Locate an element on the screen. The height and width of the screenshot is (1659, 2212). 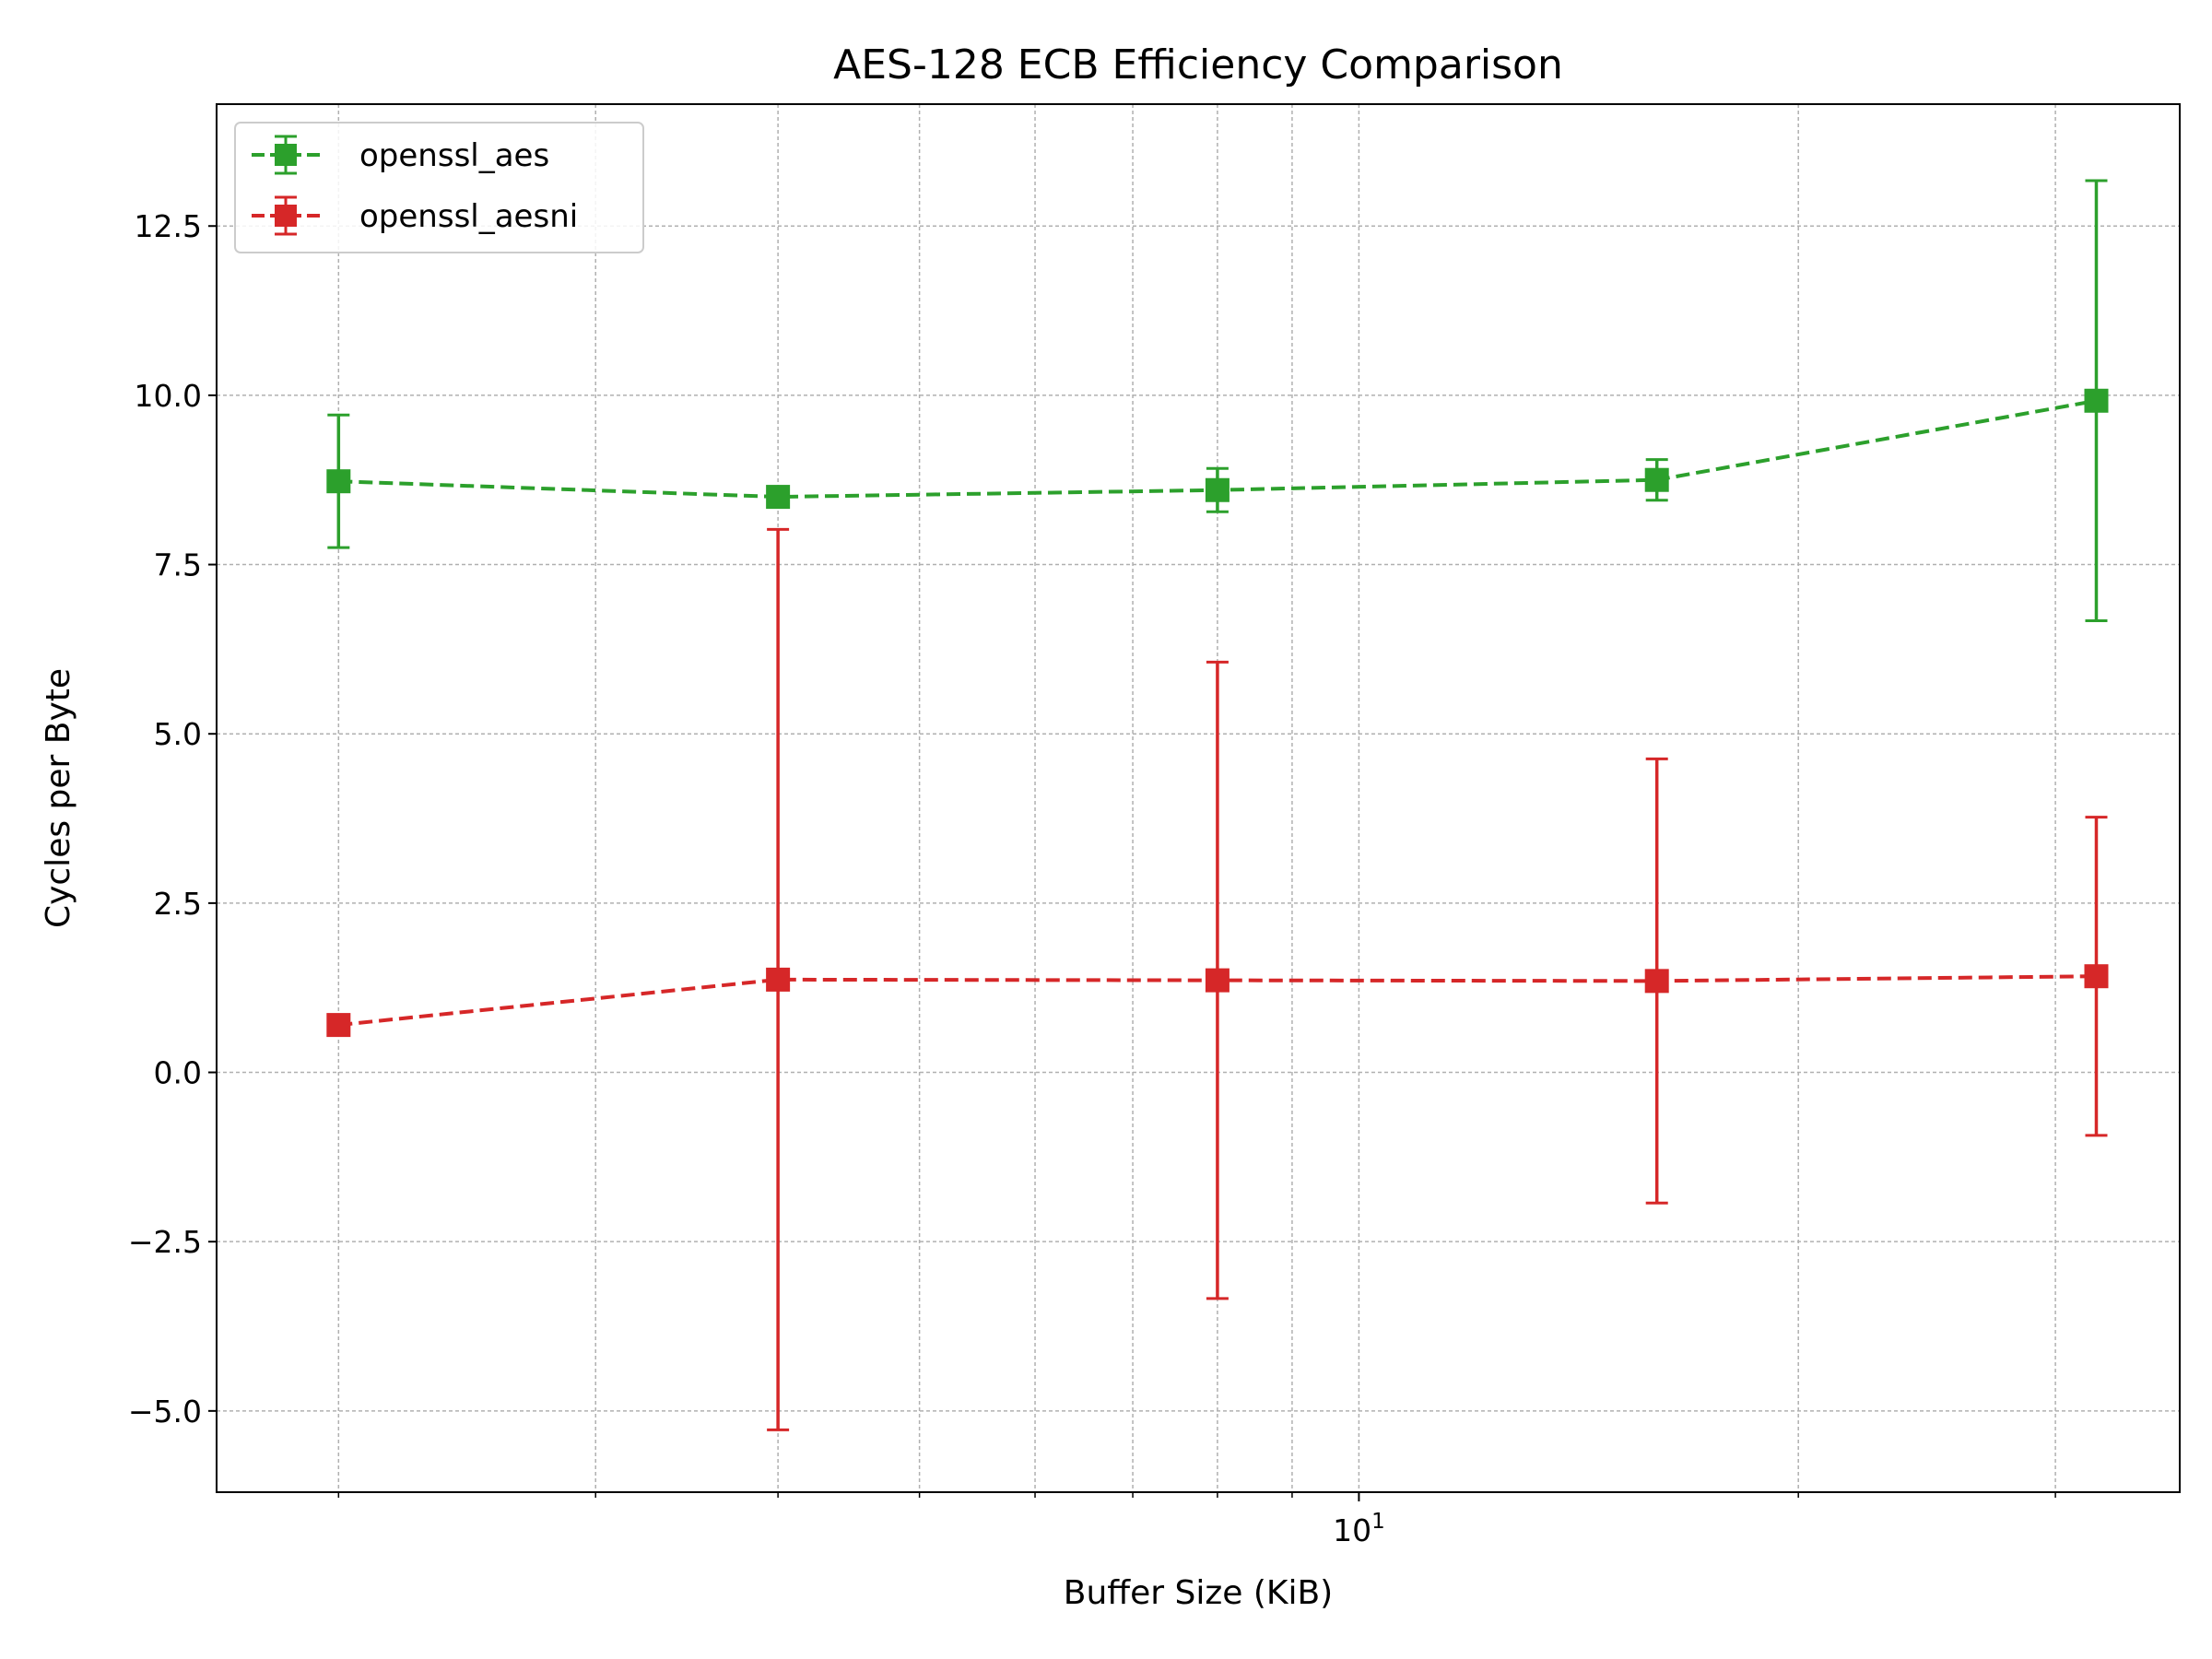
y-tick-label: 10.0 is located at coordinates (168, 396).